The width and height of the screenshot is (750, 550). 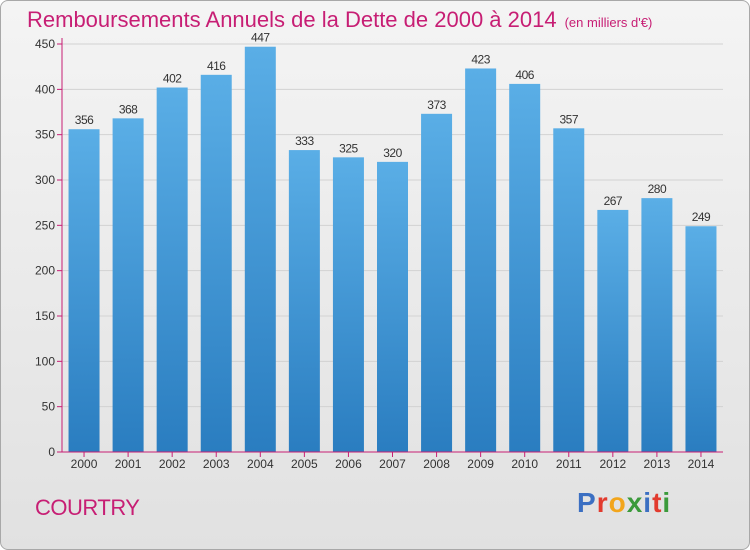 What do you see at coordinates (524, 464) in the screenshot?
I see `x-tick-label: 2010` at bounding box center [524, 464].